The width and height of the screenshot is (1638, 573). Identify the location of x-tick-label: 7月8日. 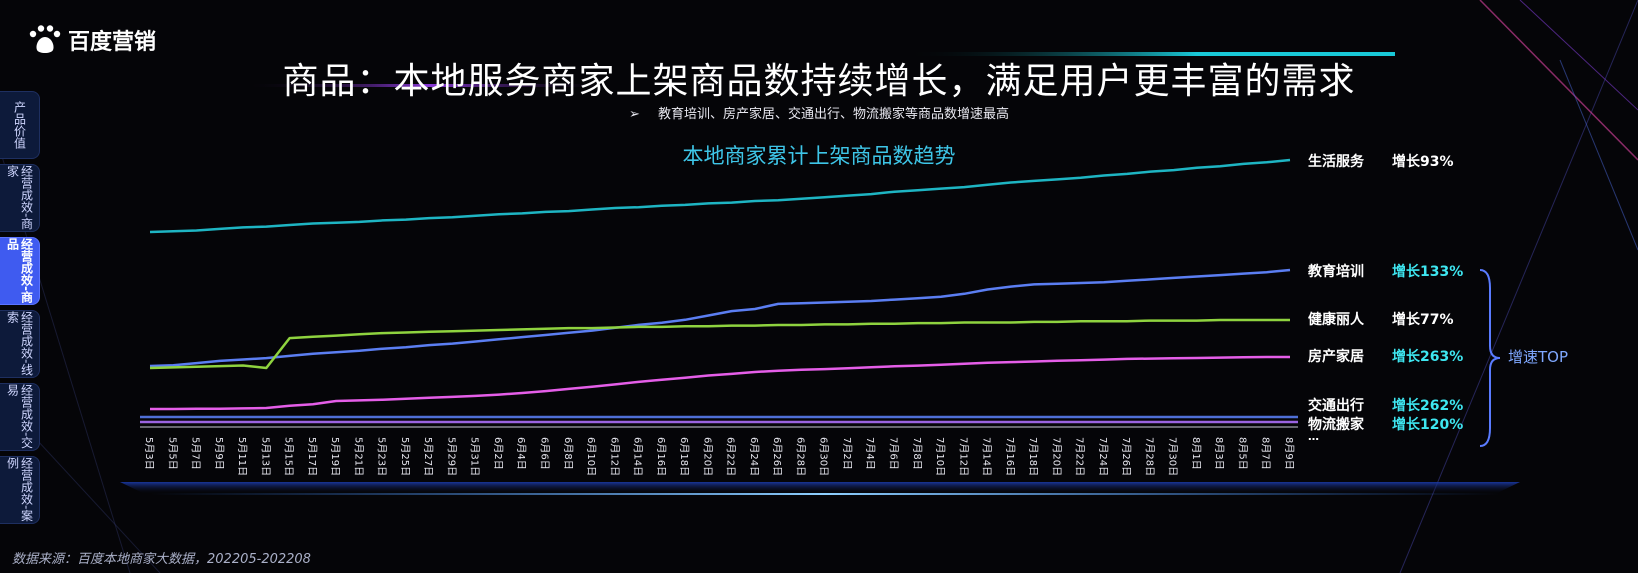
(917, 453).